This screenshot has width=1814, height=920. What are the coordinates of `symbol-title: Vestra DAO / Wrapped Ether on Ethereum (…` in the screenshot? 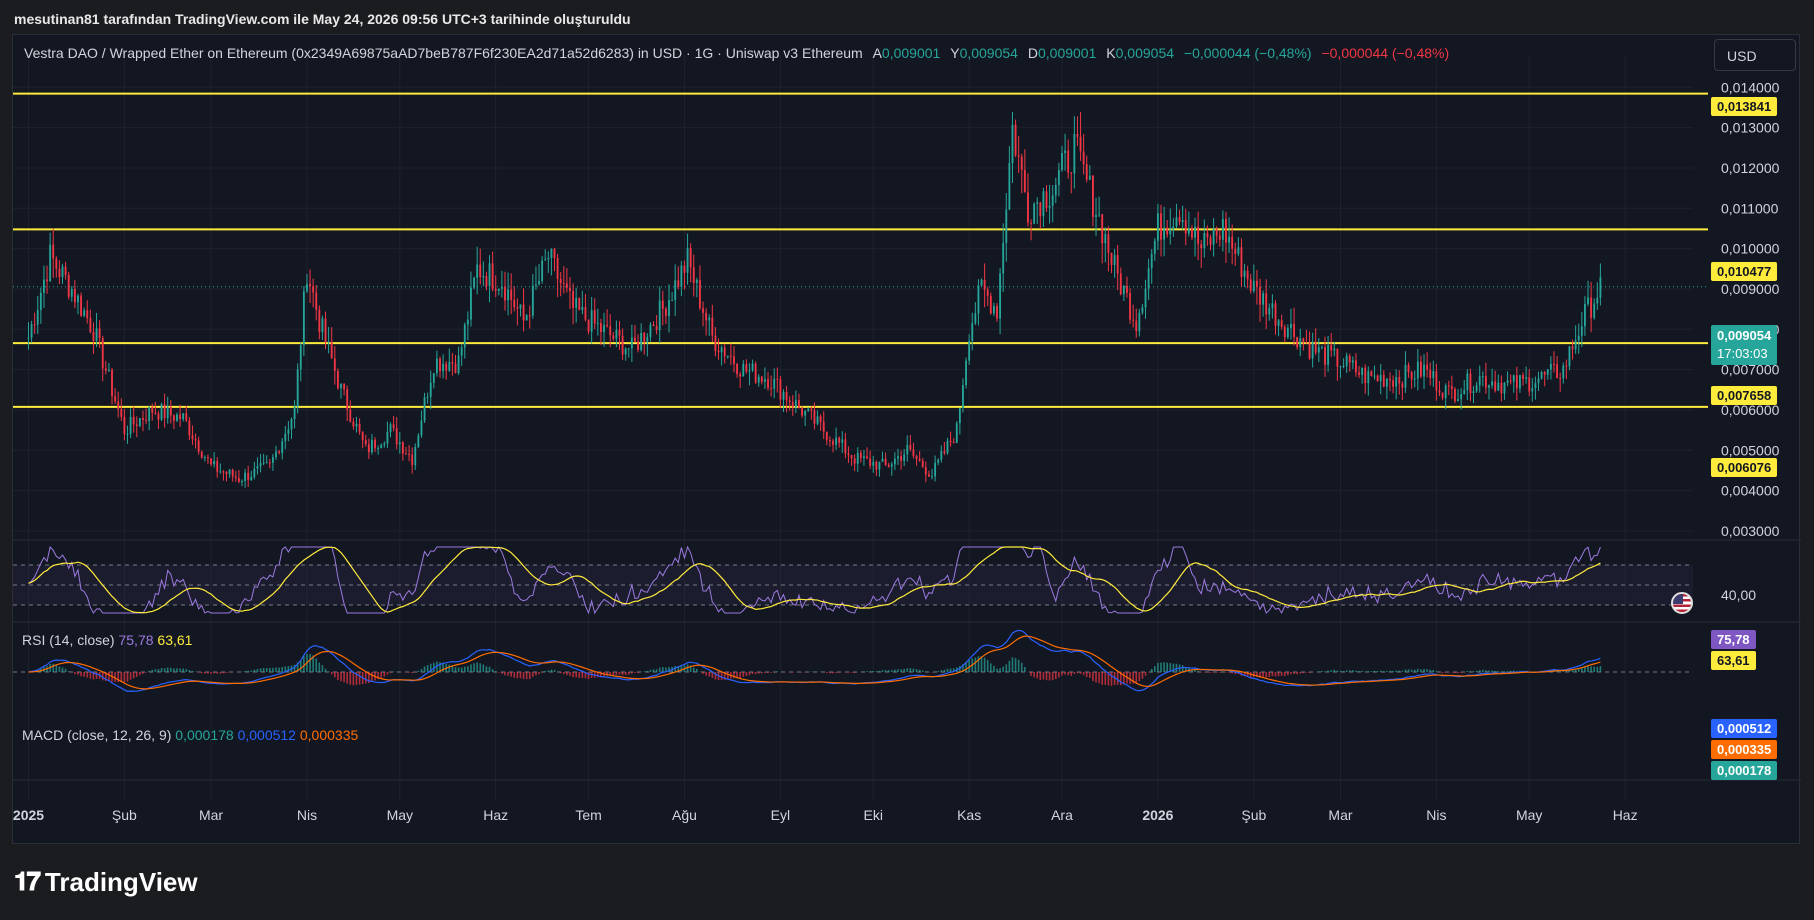 It's located at (443, 53).